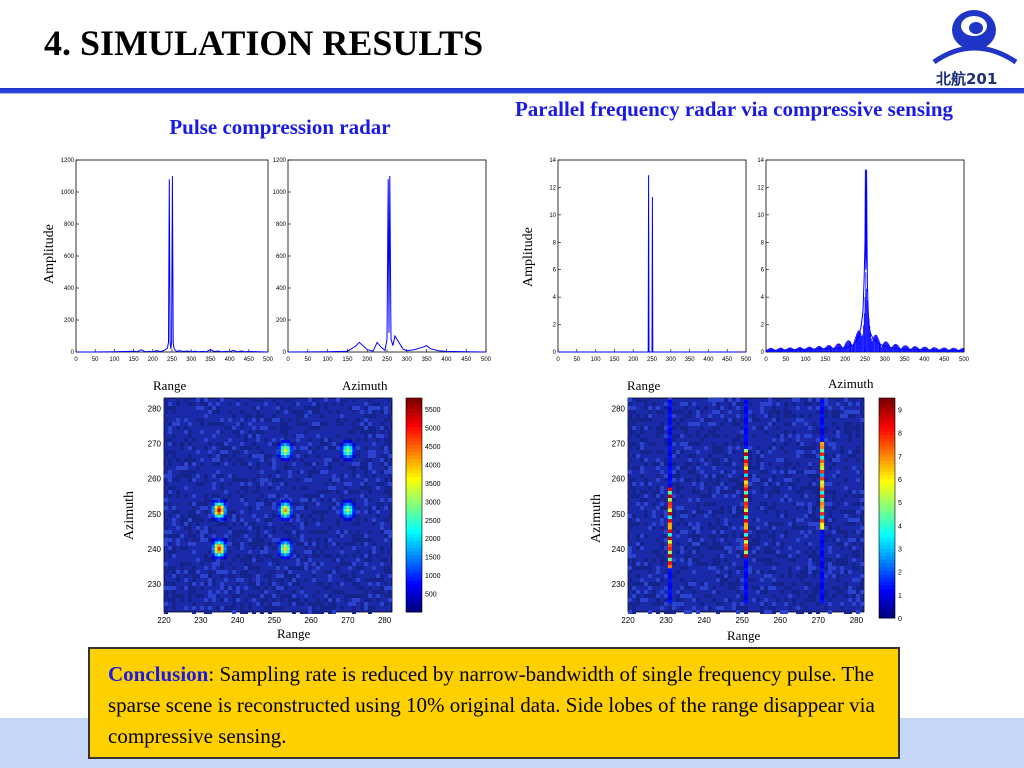 The height and width of the screenshot is (768, 1024). What do you see at coordinates (69, 321) in the screenshot?
I see `y-tick-label: 200` at bounding box center [69, 321].